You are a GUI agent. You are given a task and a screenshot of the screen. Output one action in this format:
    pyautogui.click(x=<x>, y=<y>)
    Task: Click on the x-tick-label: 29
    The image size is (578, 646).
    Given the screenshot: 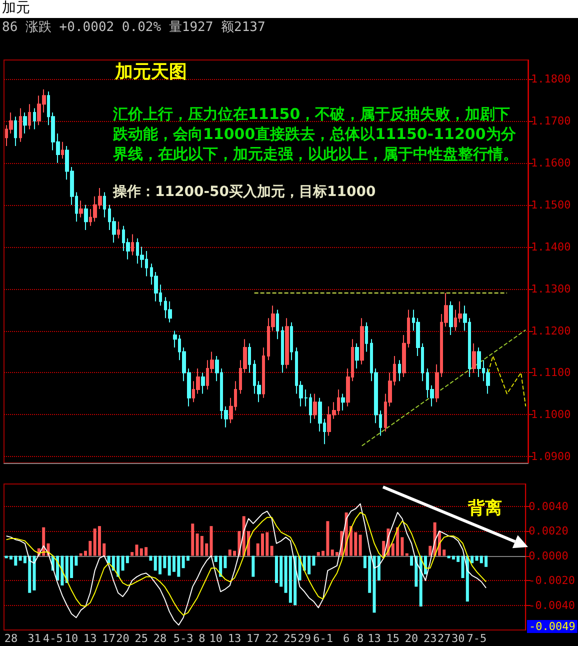 What is the action you would take?
    pyautogui.click(x=305, y=638)
    